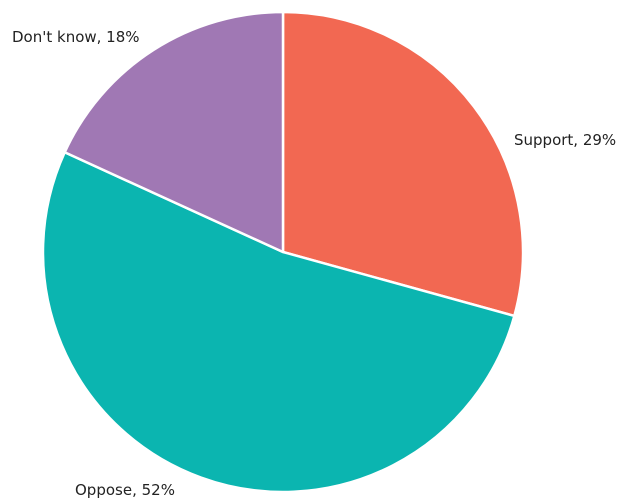  Describe the element at coordinates (565, 140) in the screenshot. I see `slice-label-support: Support, 29%` at that location.